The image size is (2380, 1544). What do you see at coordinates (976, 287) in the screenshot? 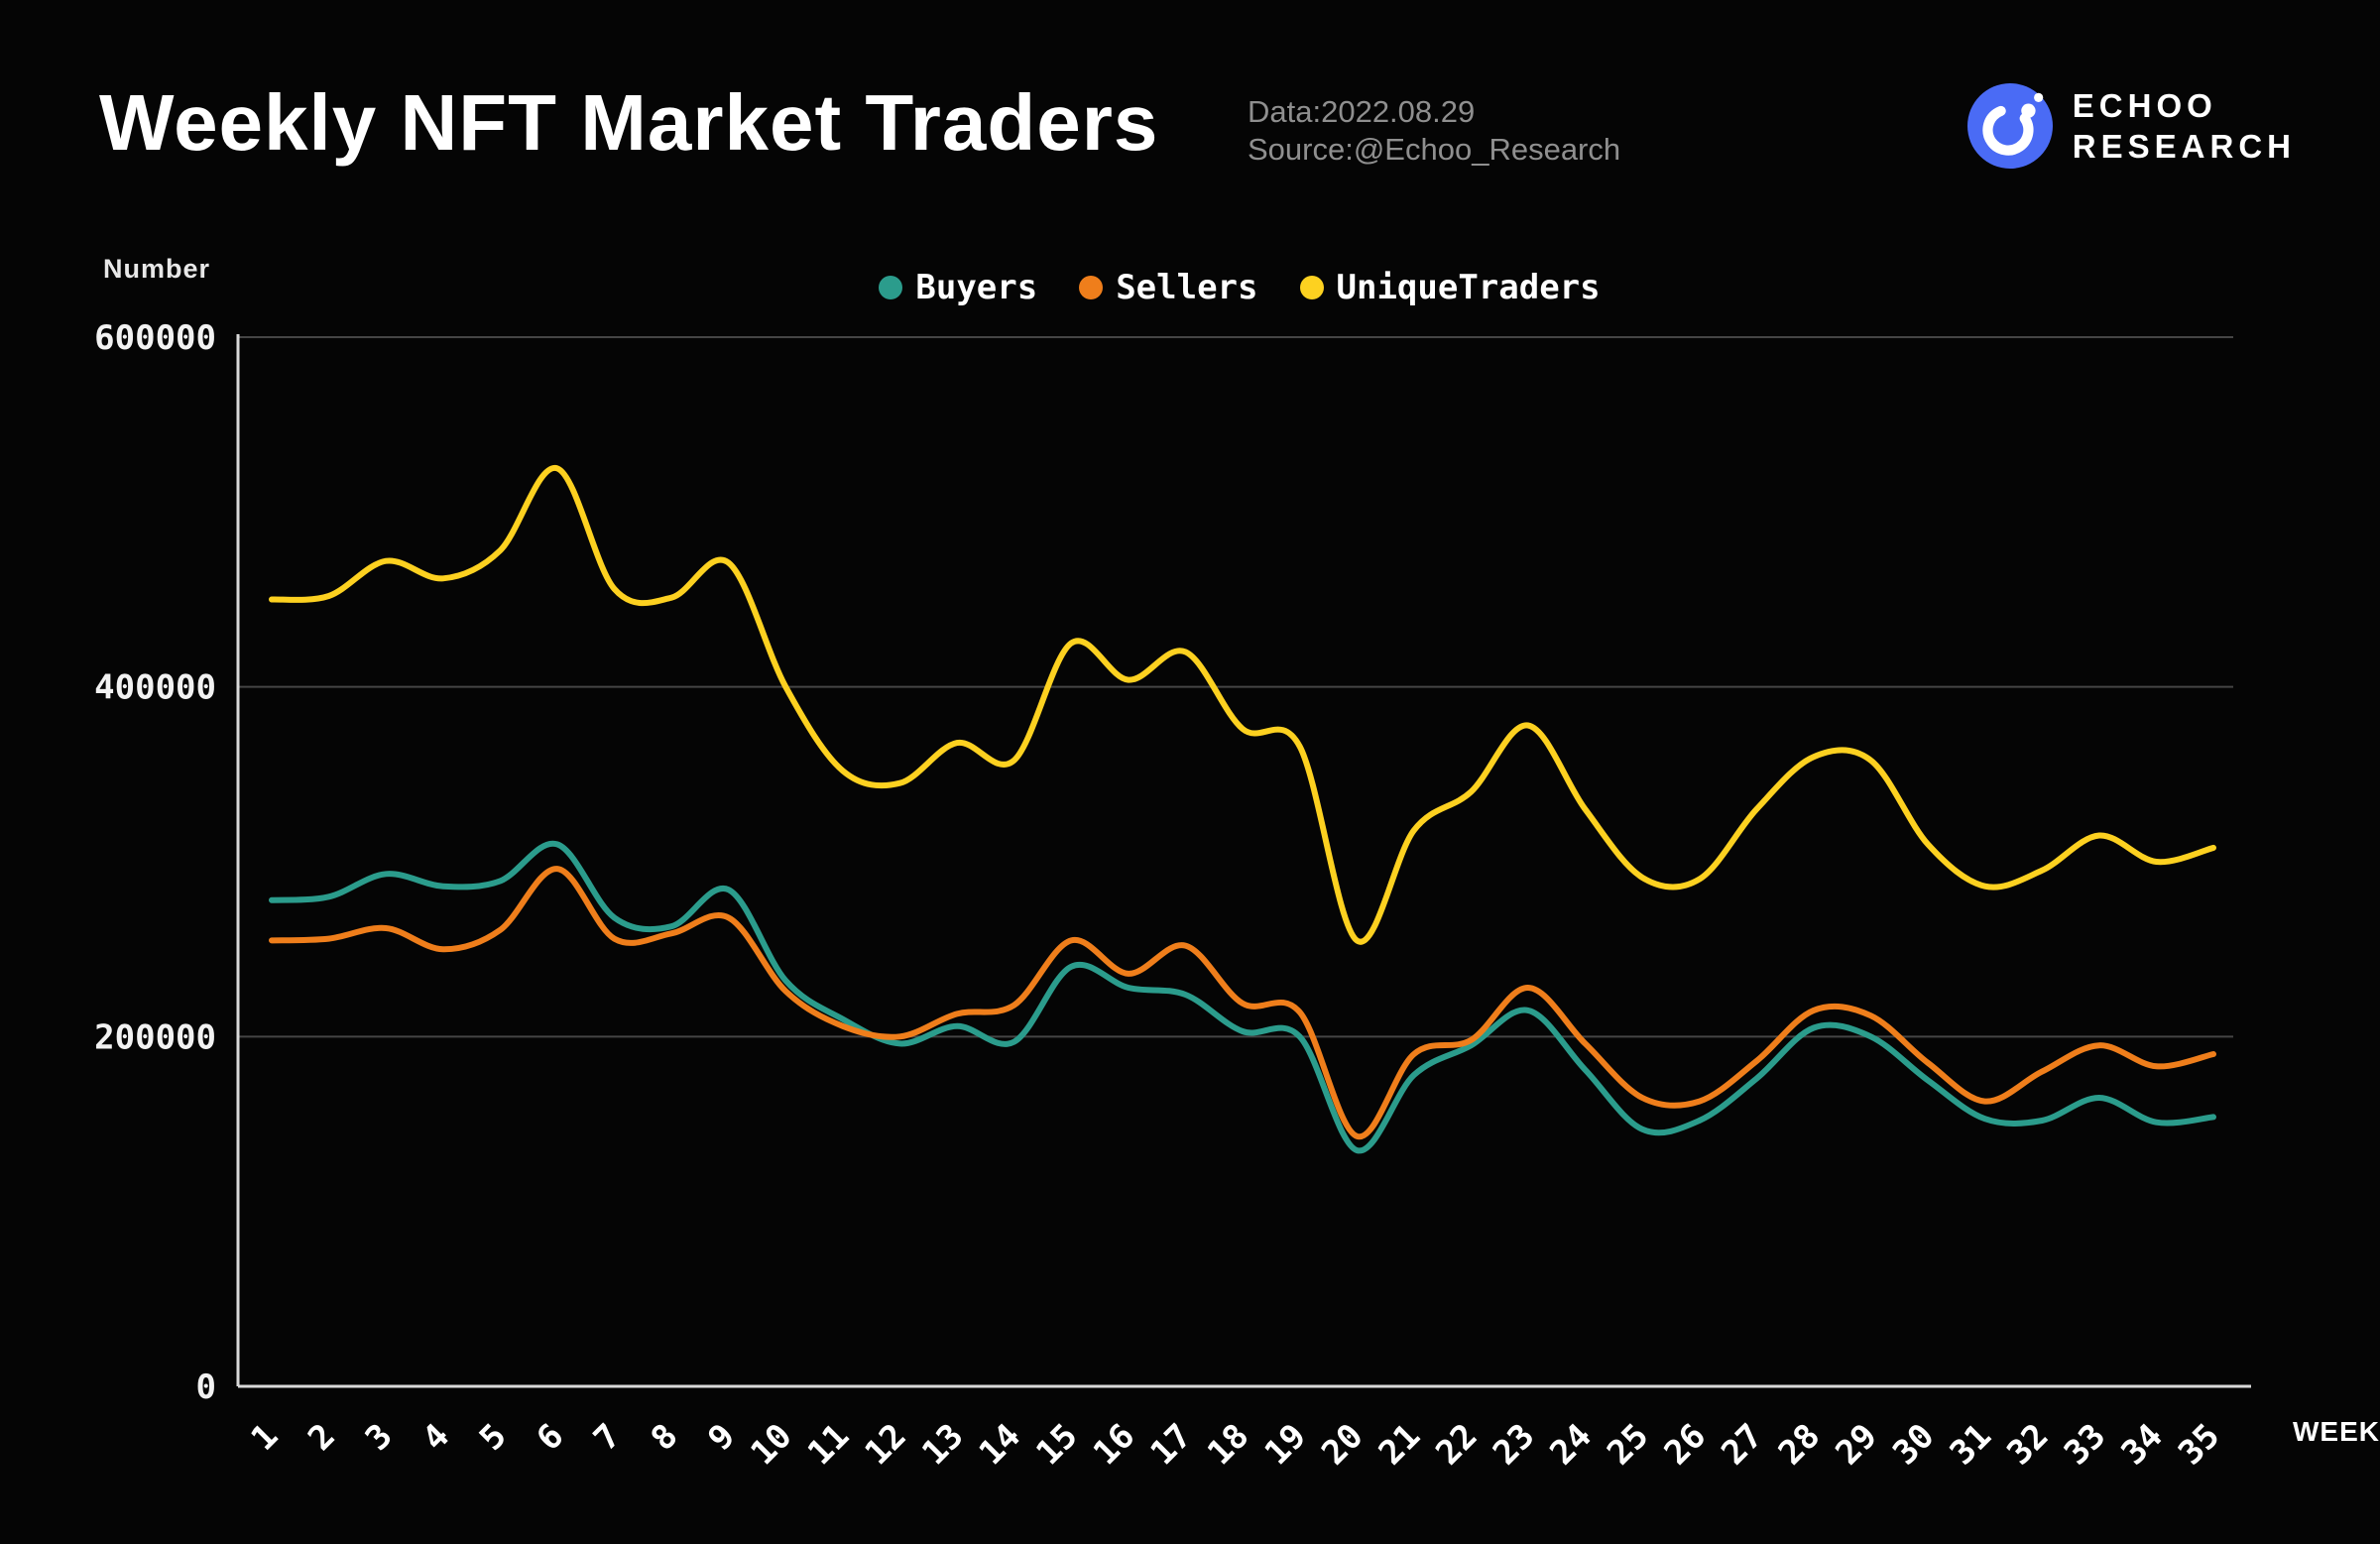
I see `legend-label: Buyers` at bounding box center [976, 287].